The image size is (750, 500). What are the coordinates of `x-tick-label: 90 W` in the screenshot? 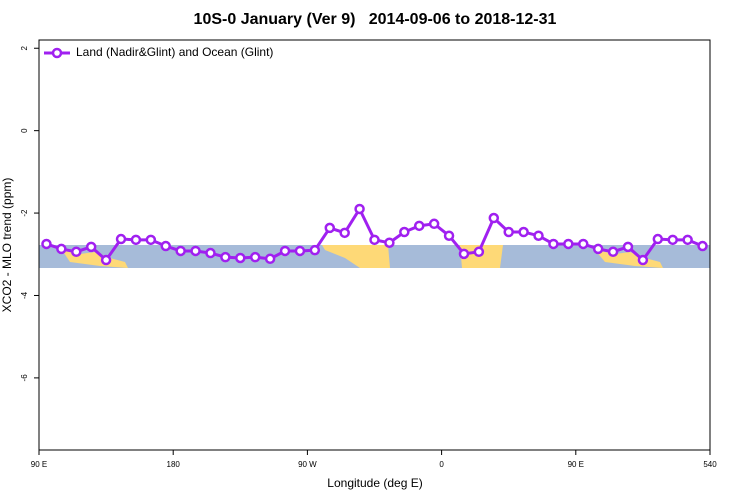 It's located at (307, 464).